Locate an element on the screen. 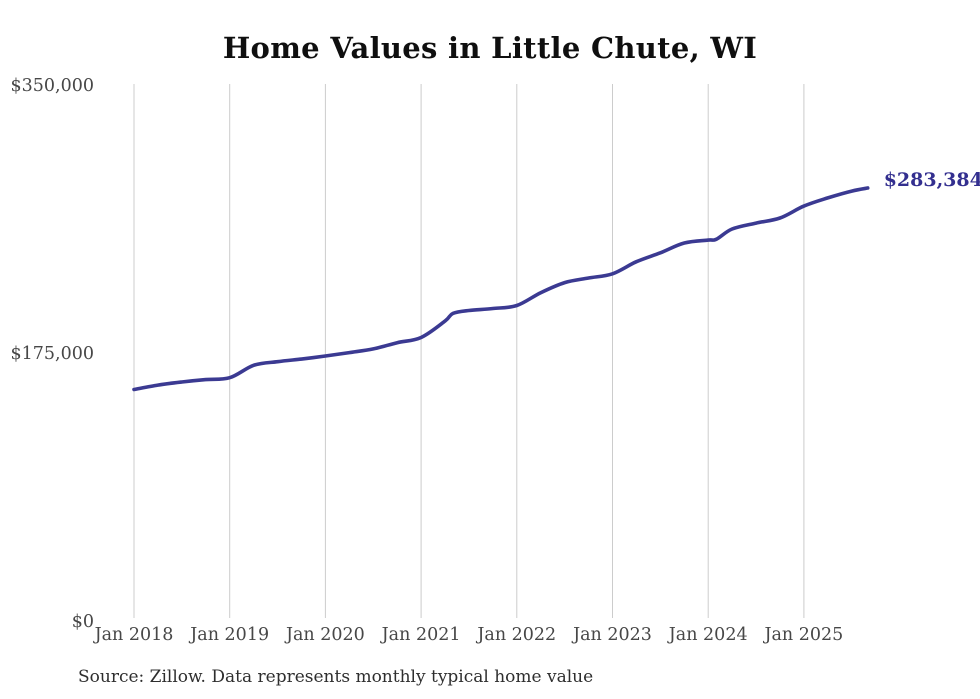 The image size is (980, 699). latest-value-label: $283,384 is located at coordinates (931, 180).